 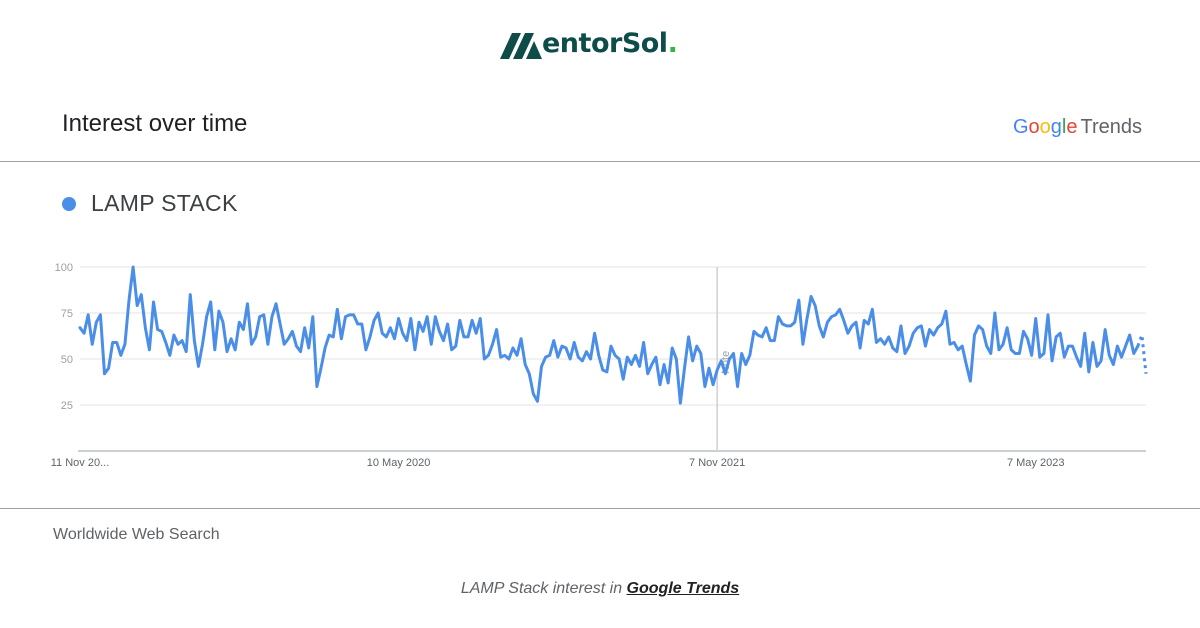 What do you see at coordinates (1064, 127) in the screenshot?
I see `google-letter: l` at bounding box center [1064, 127].